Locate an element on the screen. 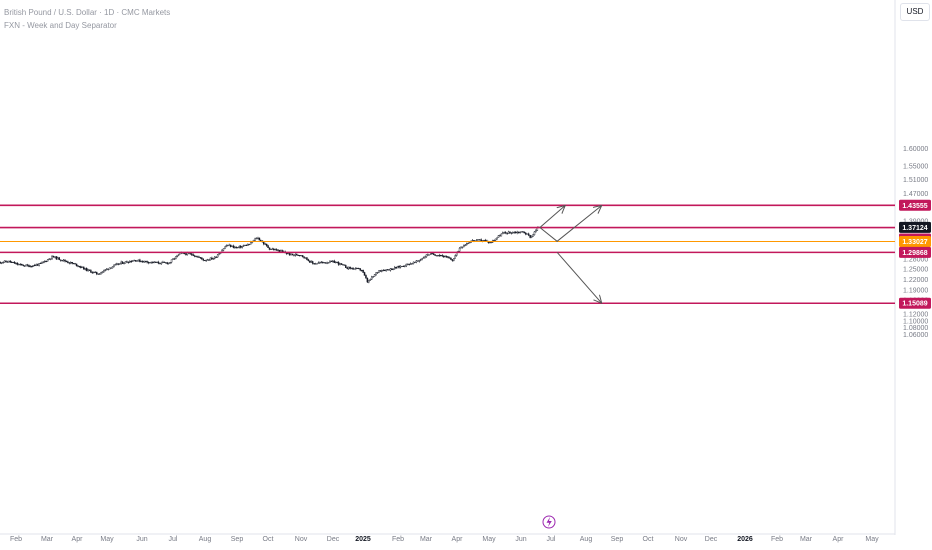 The height and width of the screenshot is (550, 932). price-tick-label: 1.19000 is located at coordinates (915, 290).